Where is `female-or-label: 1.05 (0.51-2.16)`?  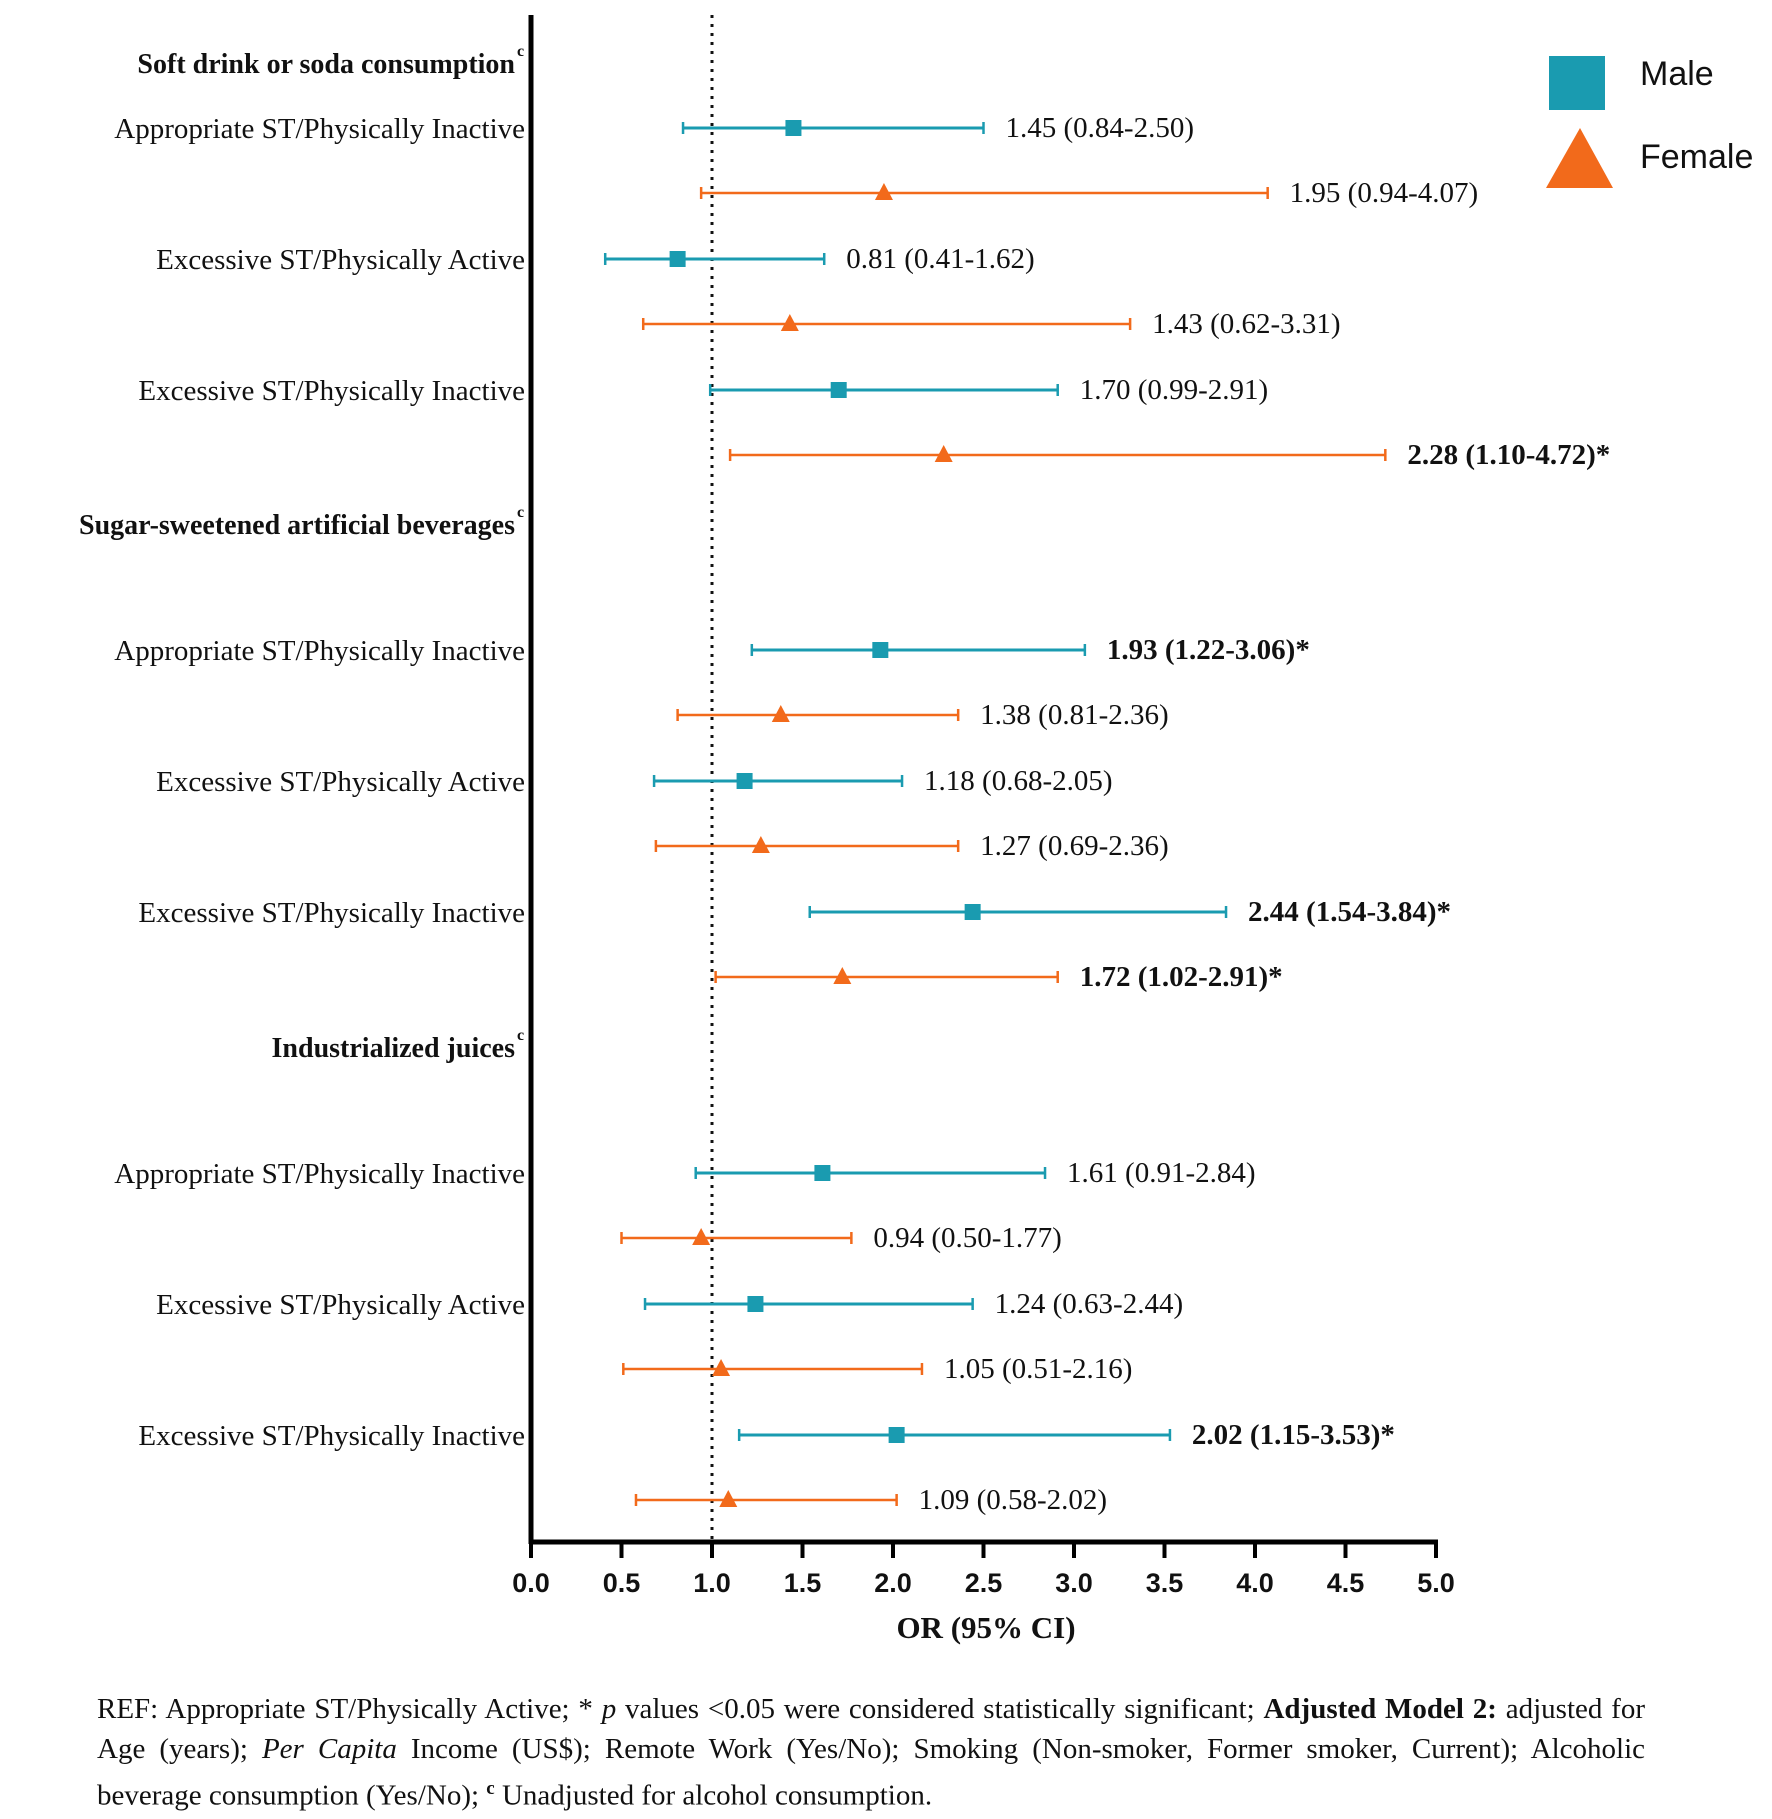 female-or-label: 1.05 (0.51-2.16) is located at coordinates (1038, 1369).